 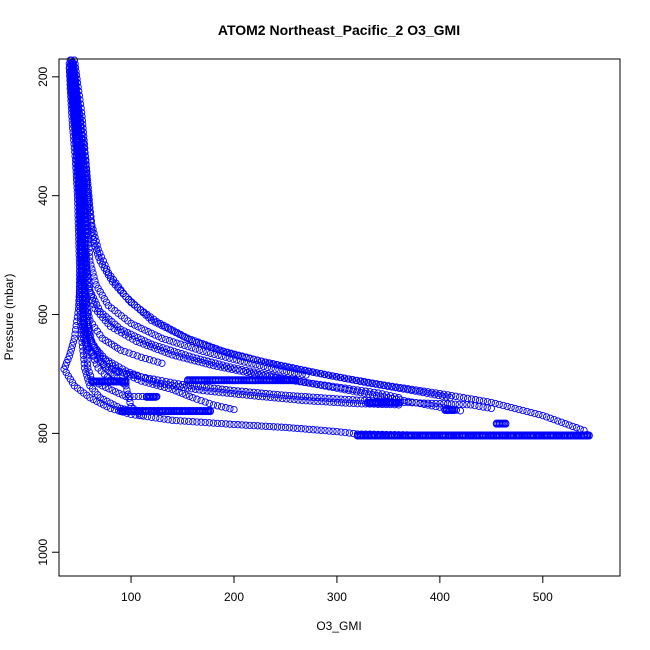 What do you see at coordinates (339, 30) in the screenshot?
I see `chart-title: ATOM2 Northeast_Pacific_2 O3_GMI` at bounding box center [339, 30].